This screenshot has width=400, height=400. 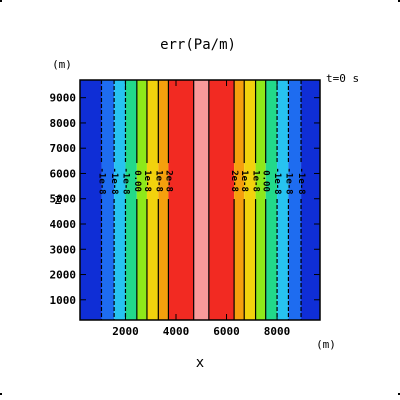 I want to click on x-tick-label: 6000, so click(x=226, y=331).